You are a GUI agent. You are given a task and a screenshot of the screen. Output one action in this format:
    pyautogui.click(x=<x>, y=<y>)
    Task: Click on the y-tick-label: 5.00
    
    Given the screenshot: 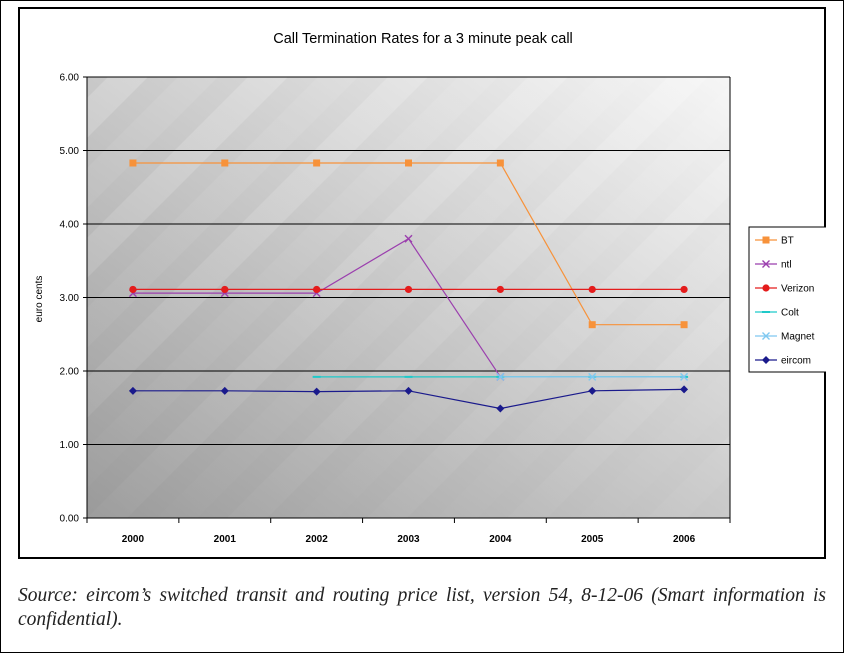 What is the action you would take?
    pyautogui.click(x=70, y=151)
    